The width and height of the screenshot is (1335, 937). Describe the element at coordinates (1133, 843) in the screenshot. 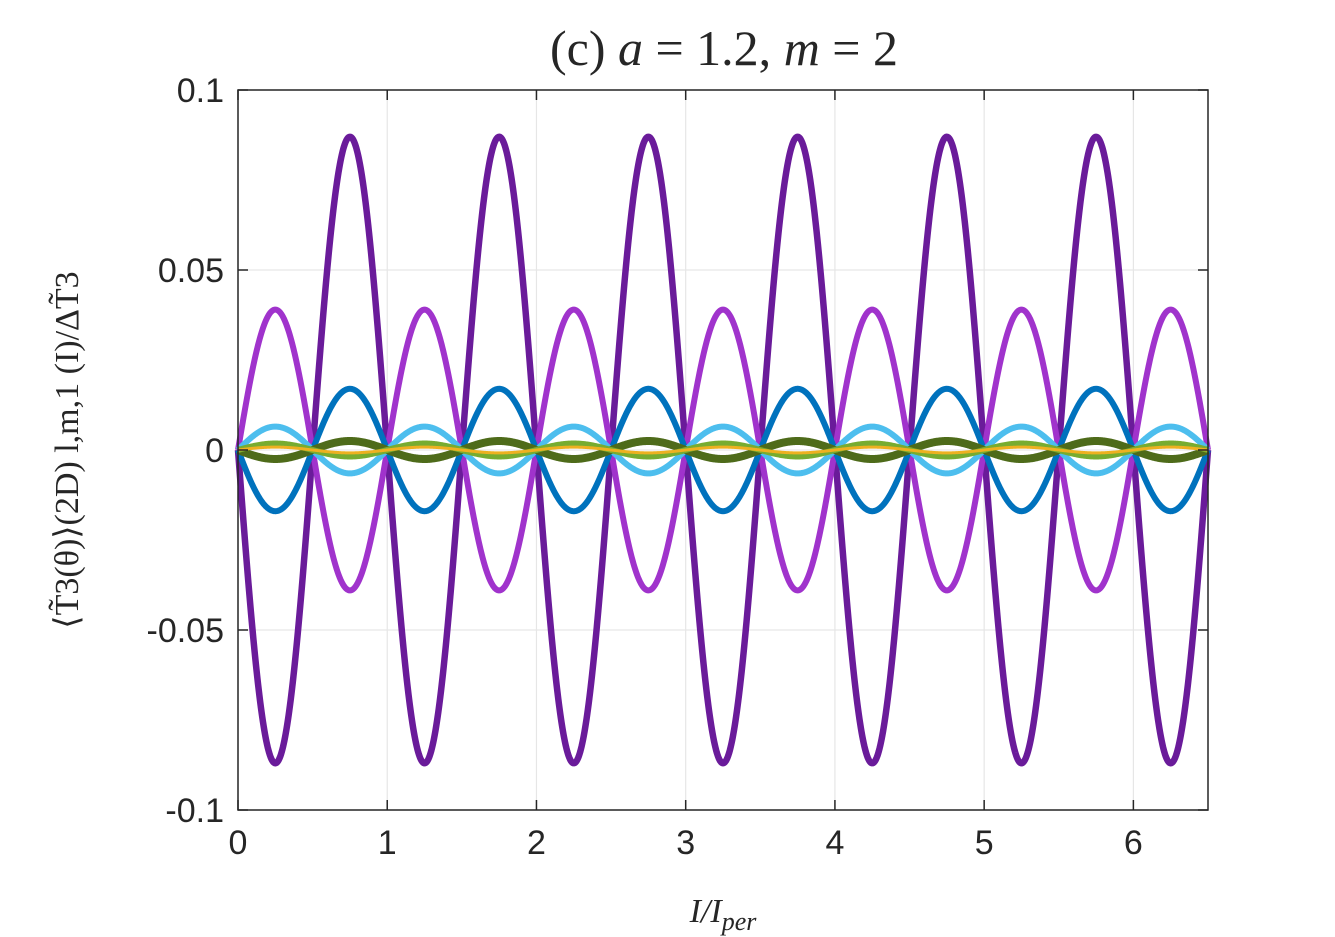

I see `x-tick-label: 6` at that location.